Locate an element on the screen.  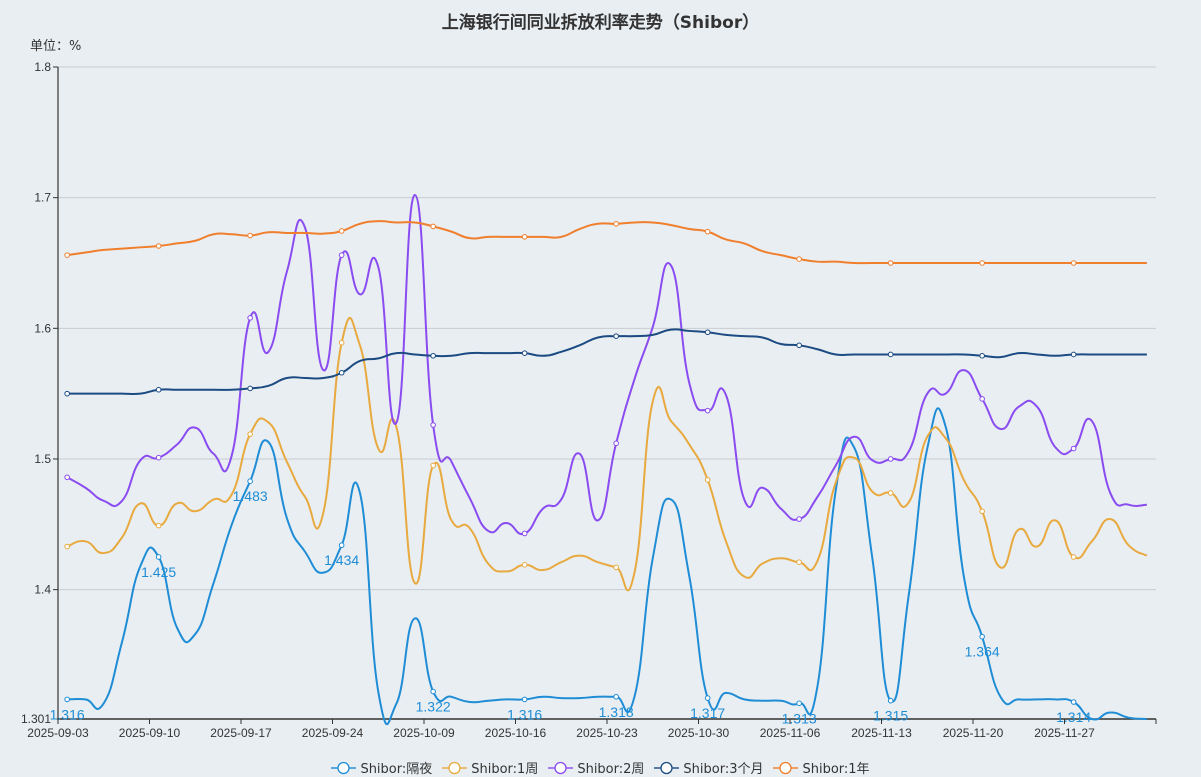
legend-item: Shibor:1年 is located at coordinates (821, 767).